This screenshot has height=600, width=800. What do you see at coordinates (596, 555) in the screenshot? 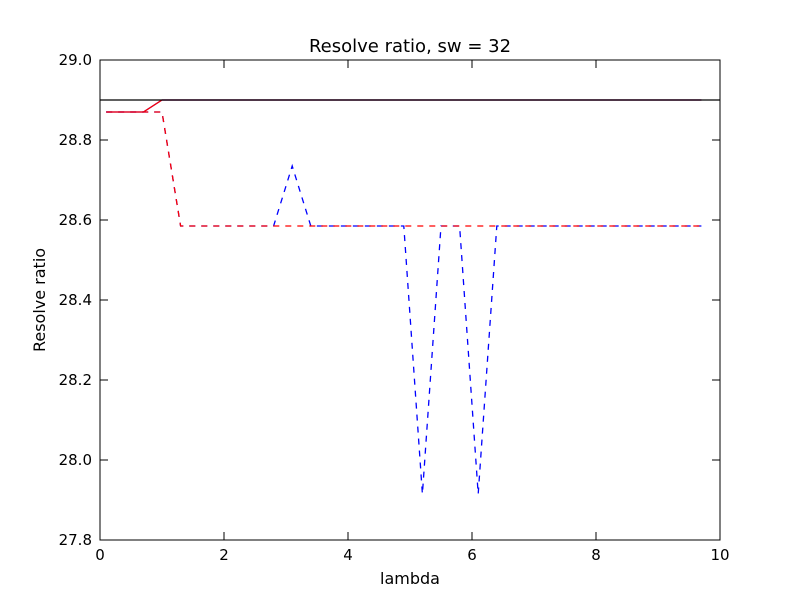
I see `x-tick-label: 8` at bounding box center [596, 555].